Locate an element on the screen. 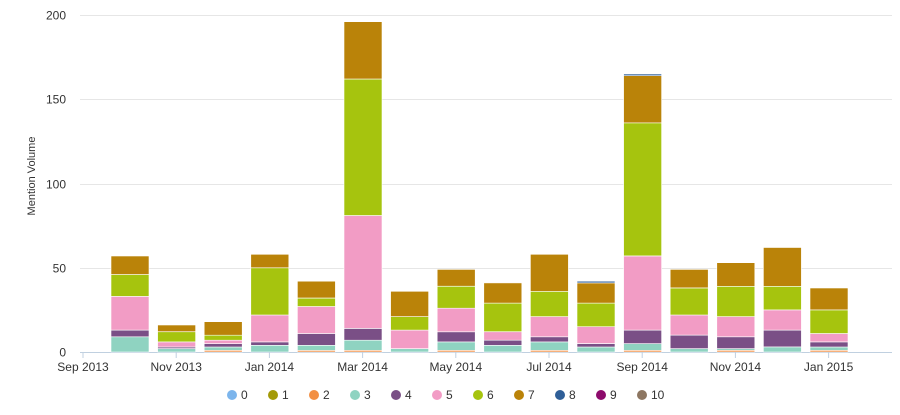 This screenshot has width=900, height=415. legend-item-2: 2 is located at coordinates (319, 395).